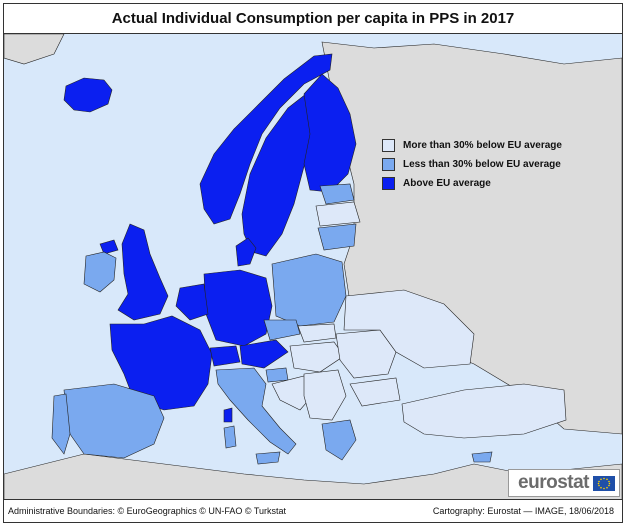 The image size is (628, 528). What do you see at coordinates (264, 354) in the screenshot?
I see `region-austria` at bounding box center [264, 354].